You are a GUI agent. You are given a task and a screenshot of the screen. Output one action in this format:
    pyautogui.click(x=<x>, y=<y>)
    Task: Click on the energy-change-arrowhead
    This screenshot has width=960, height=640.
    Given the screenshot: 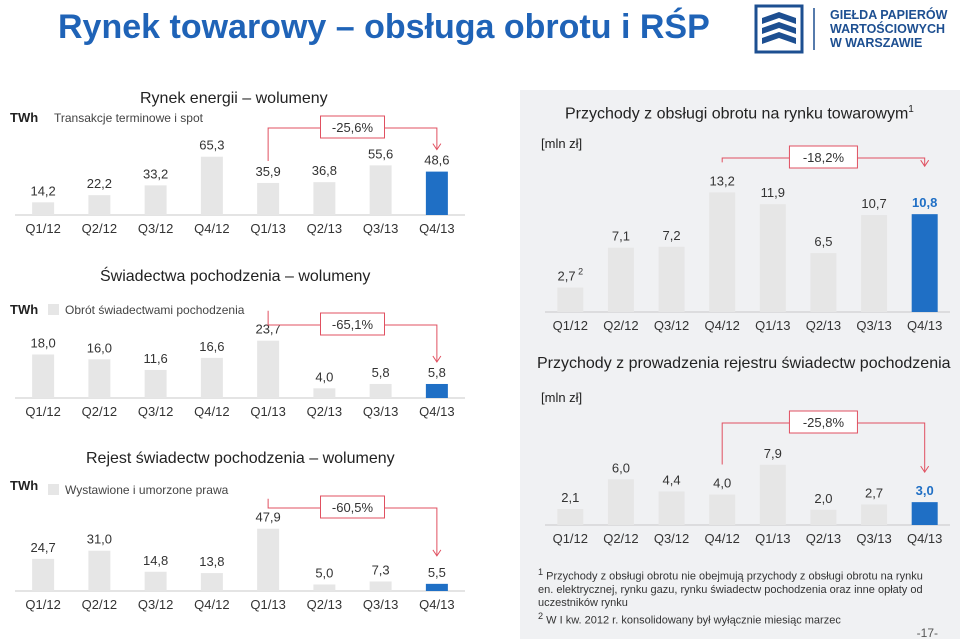 What is the action you would take?
    pyautogui.click(x=437, y=147)
    